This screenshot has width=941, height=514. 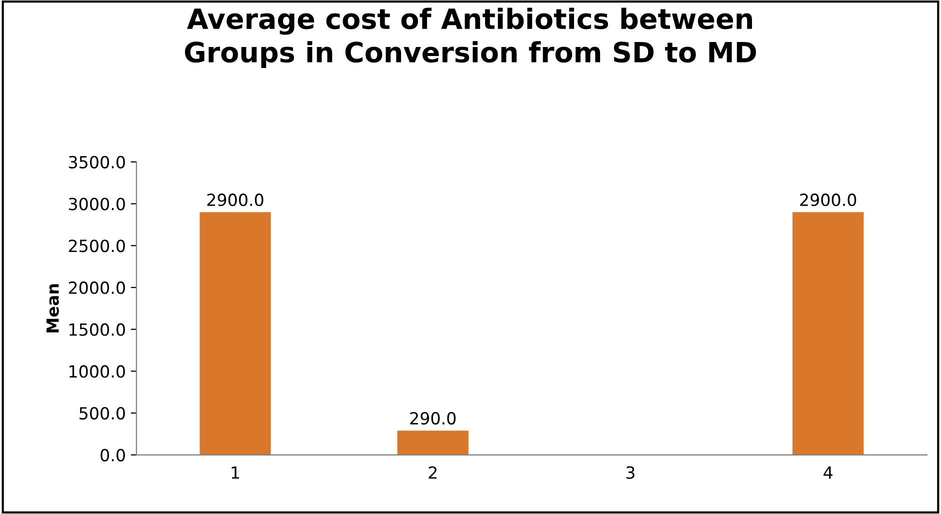 I want to click on x-tick-label: 4, so click(x=828, y=472).